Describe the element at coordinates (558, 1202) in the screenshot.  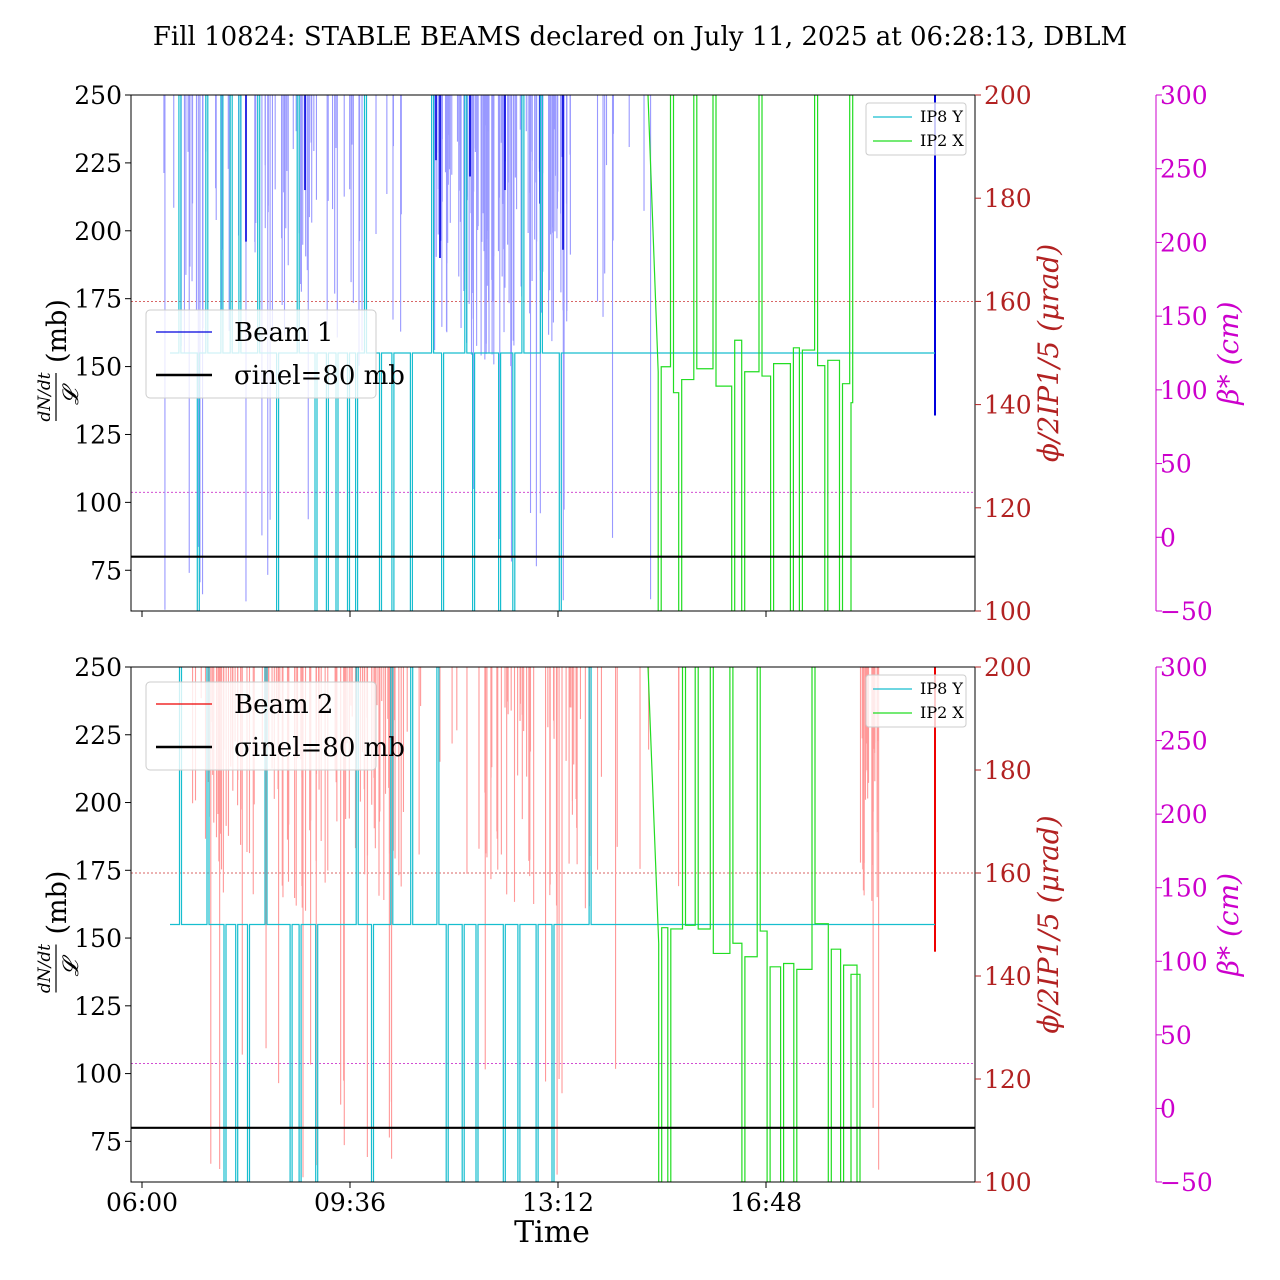
I see `x-tick-label: 13:12` at that location.